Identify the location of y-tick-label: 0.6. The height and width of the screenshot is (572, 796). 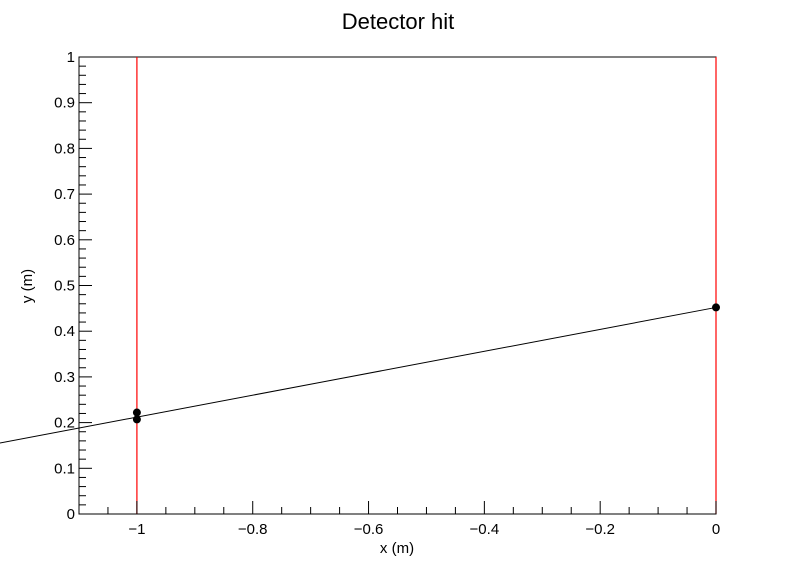
(64, 240).